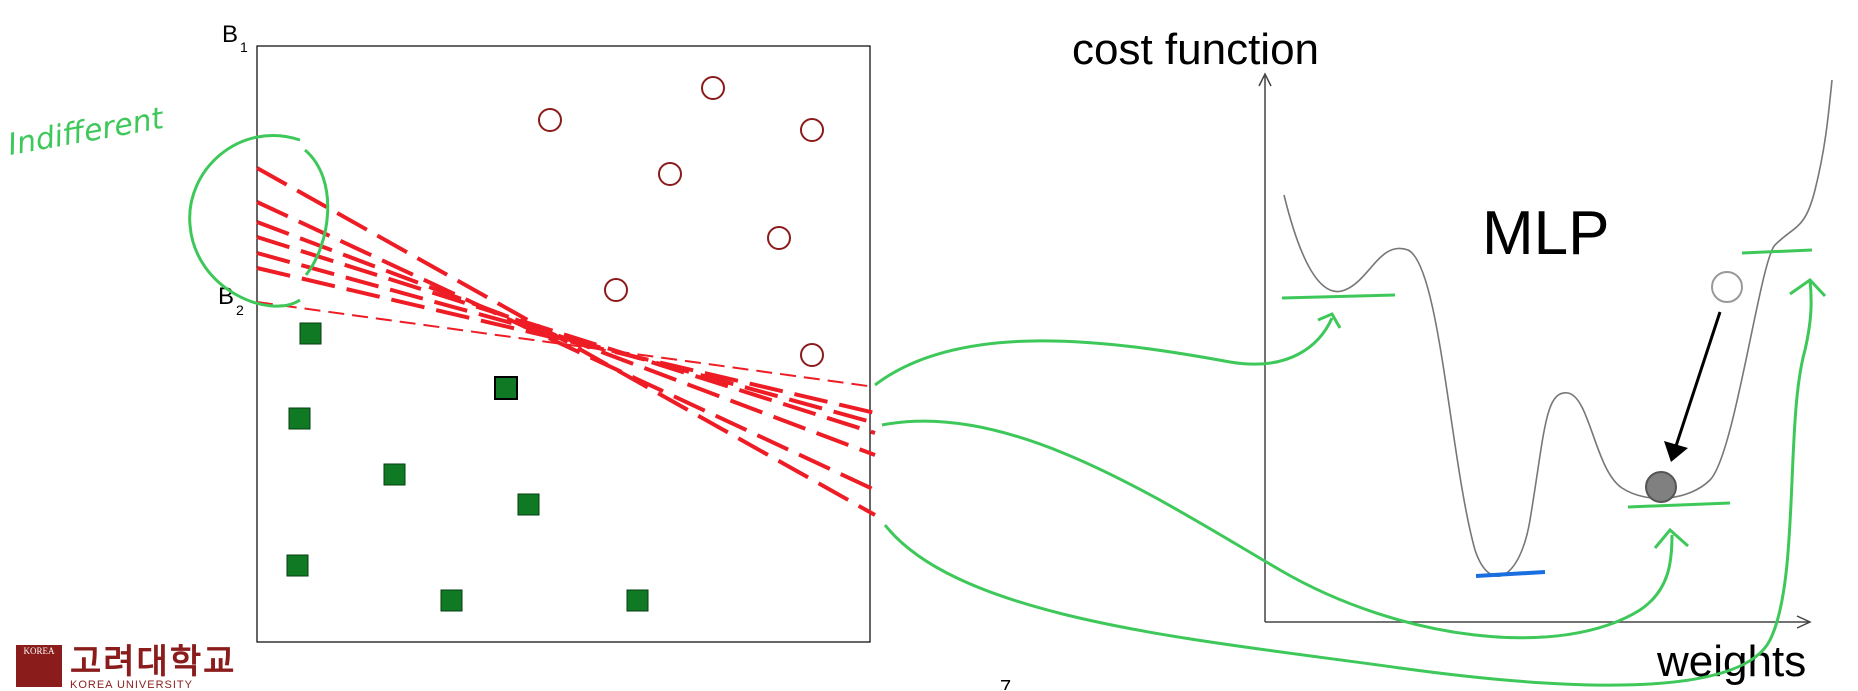 Image resolution: width=1858 pixels, height=691 pixels. What do you see at coordinates (1277, 529) in the screenshot?
I see `arrow-to-mid-min` at bounding box center [1277, 529].